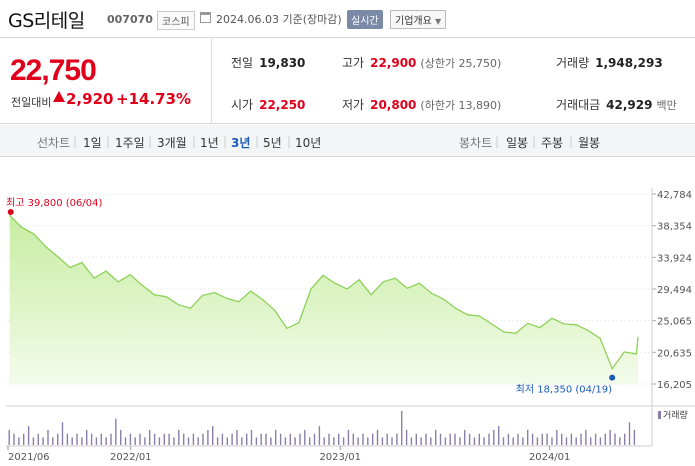  What do you see at coordinates (413, 21) in the screenshot?
I see `company-info-label: 기업개요` at bounding box center [413, 21].